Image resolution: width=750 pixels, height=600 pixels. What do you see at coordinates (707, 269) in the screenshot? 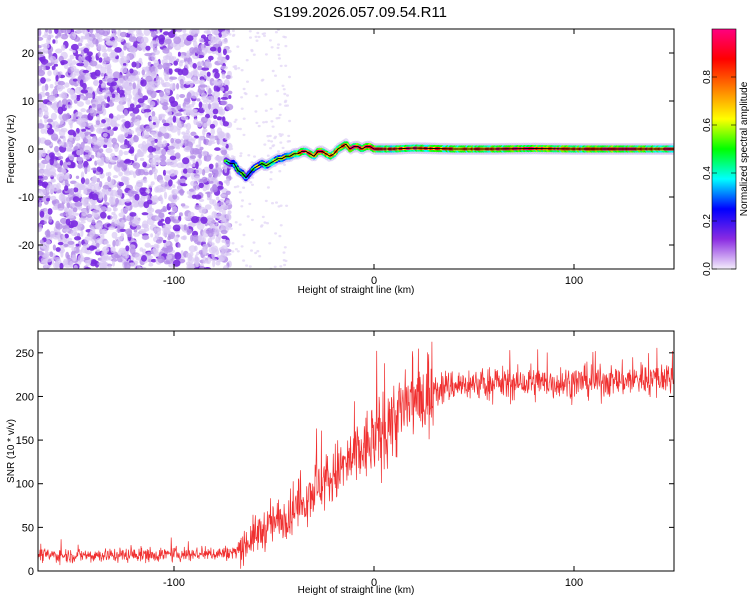
I see `colorbar-tick-label: 0.0` at bounding box center [707, 269].